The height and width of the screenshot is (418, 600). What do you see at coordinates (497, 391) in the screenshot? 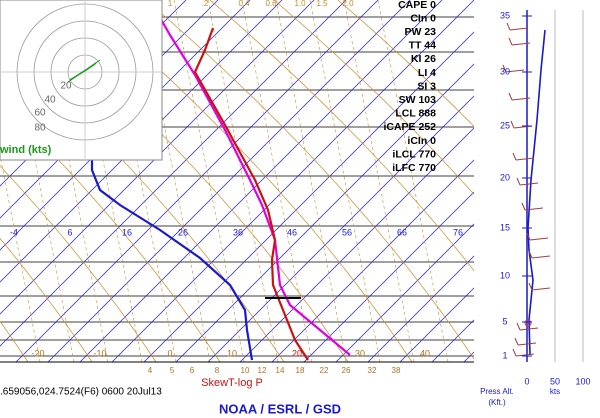
I see `press-alt: Press Alt.` at bounding box center [497, 391].